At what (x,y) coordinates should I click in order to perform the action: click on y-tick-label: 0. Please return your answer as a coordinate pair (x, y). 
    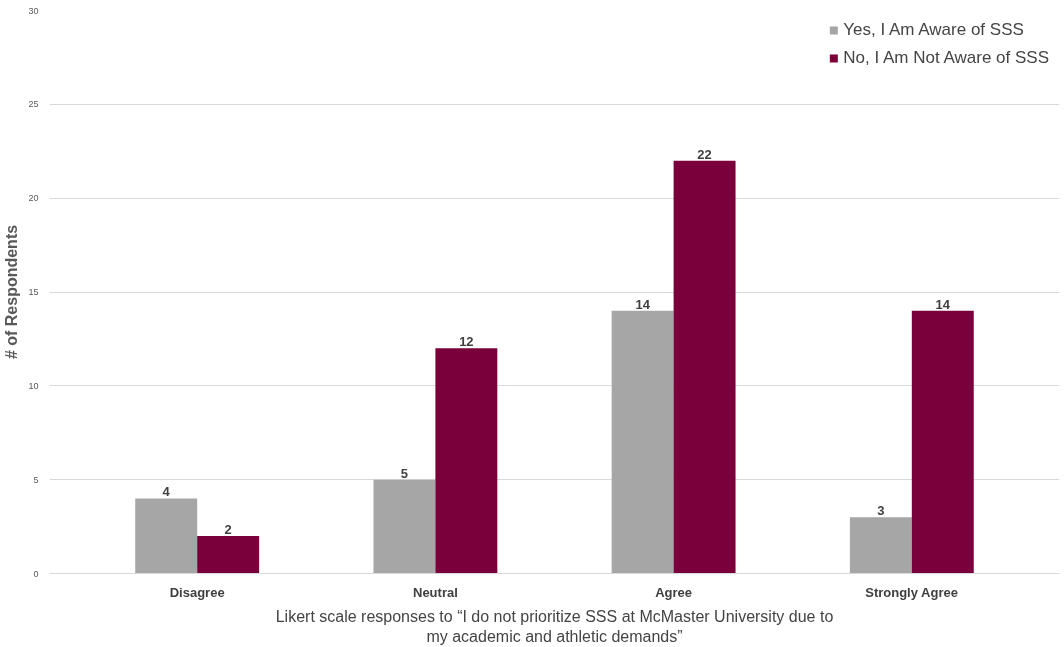
    Looking at the image, I should click on (36, 573).